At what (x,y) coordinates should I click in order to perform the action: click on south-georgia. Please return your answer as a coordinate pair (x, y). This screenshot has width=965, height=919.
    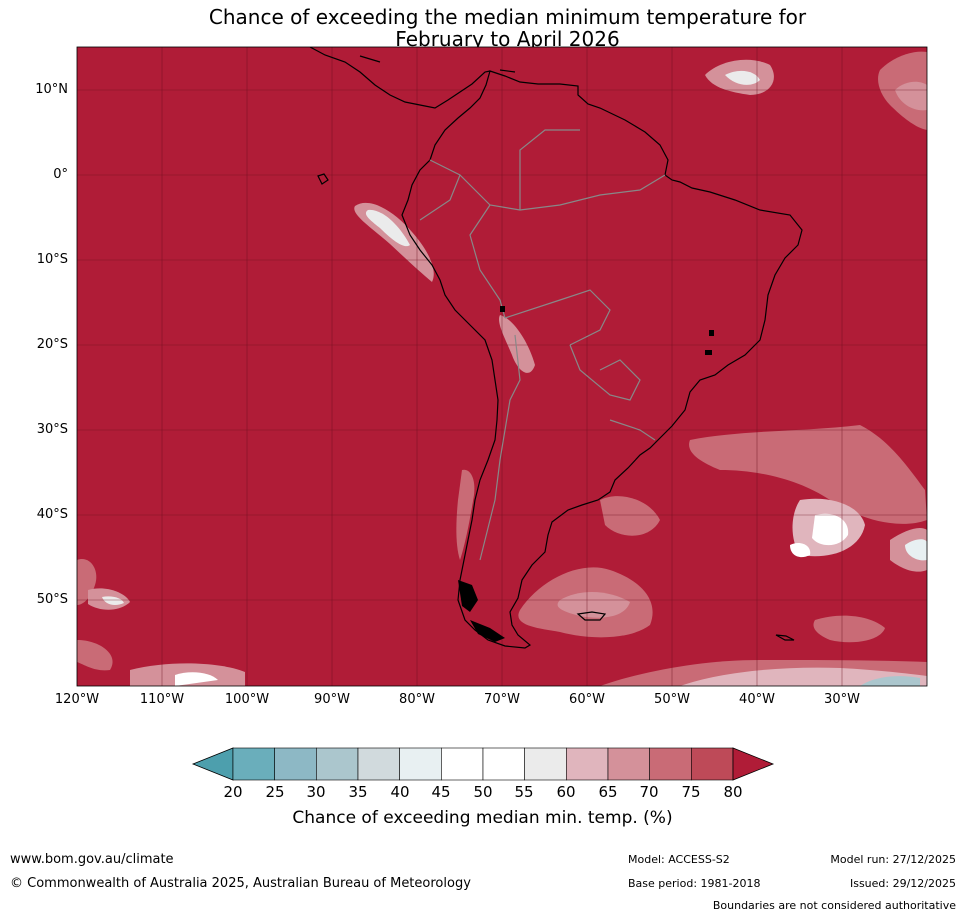
    Looking at the image, I should click on (785, 637).